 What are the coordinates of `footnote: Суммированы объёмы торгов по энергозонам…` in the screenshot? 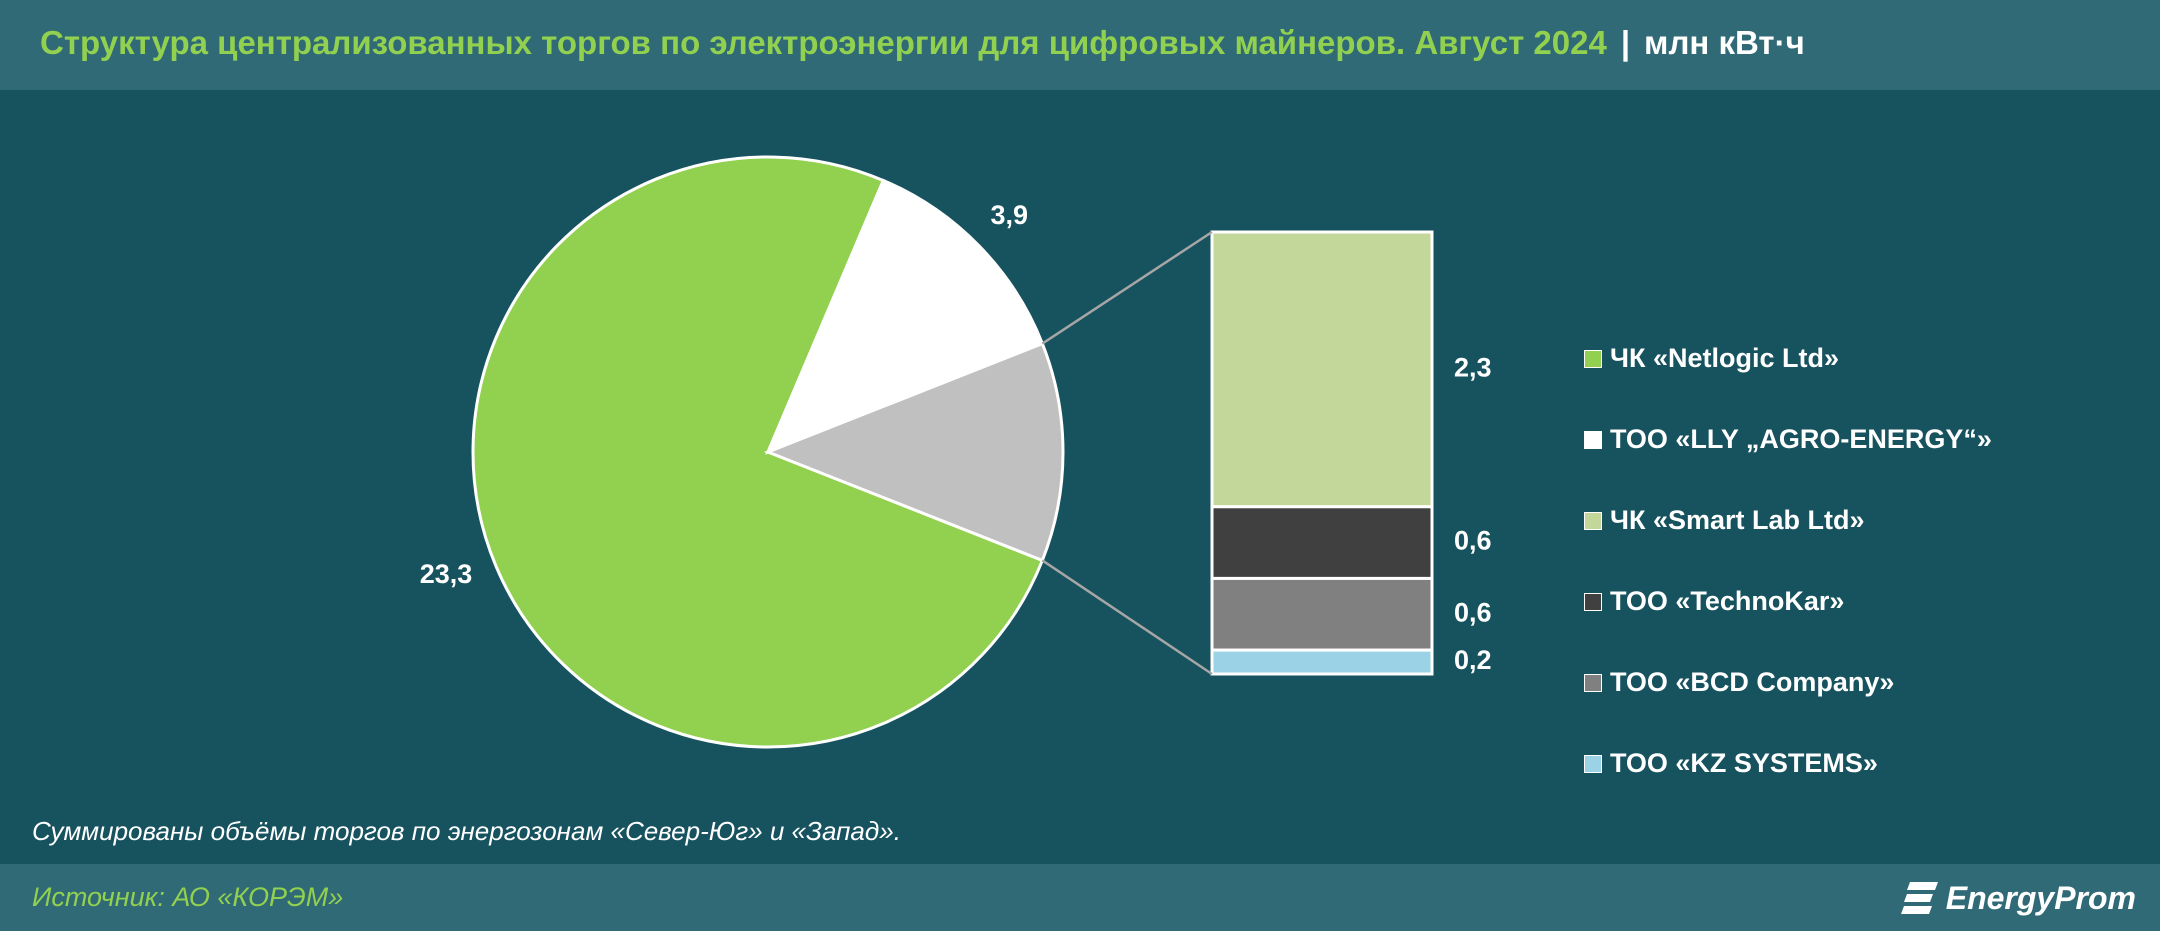 It's located at (466, 831).